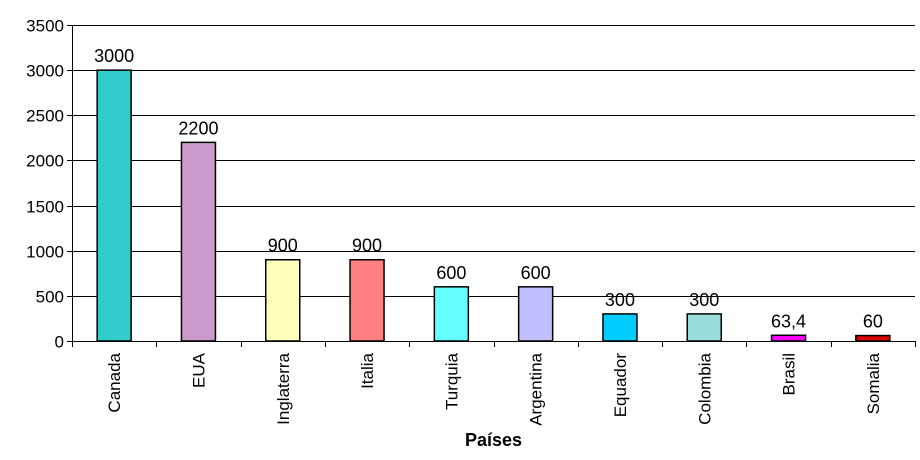 This screenshot has width=920, height=460. What do you see at coordinates (50, 297) in the screenshot?
I see `y-tick-label: 500` at bounding box center [50, 297].